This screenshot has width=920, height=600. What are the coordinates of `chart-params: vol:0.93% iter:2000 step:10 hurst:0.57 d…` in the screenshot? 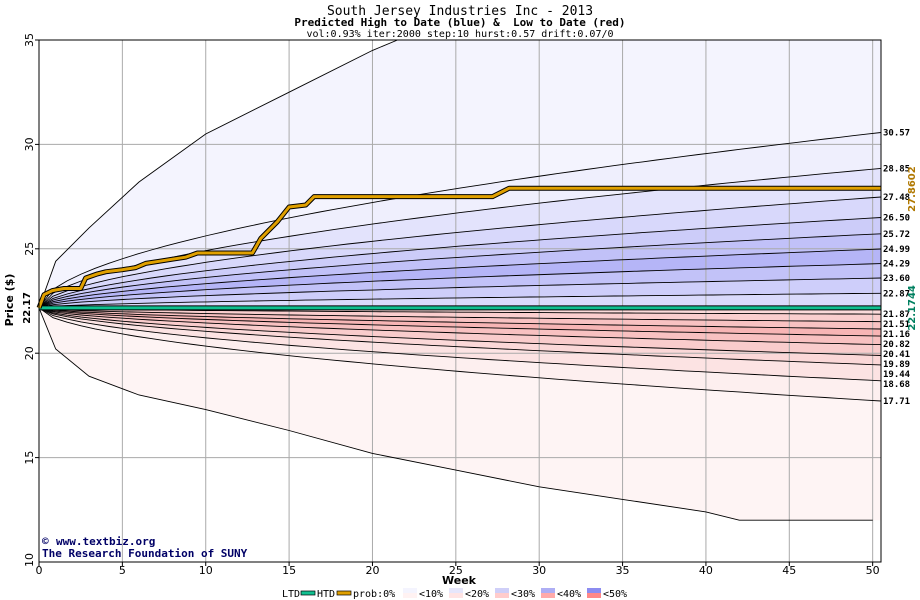 It's located at (459, 34).